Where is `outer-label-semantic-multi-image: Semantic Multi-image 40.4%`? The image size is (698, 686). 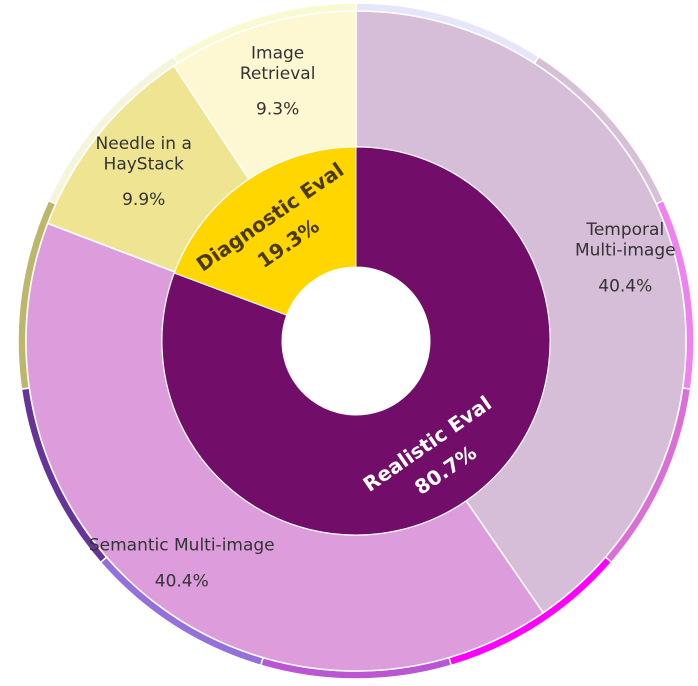 outer-label-semantic-multi-image: Semantic Multi-image 40.4% is located at coordinates (182, 564).